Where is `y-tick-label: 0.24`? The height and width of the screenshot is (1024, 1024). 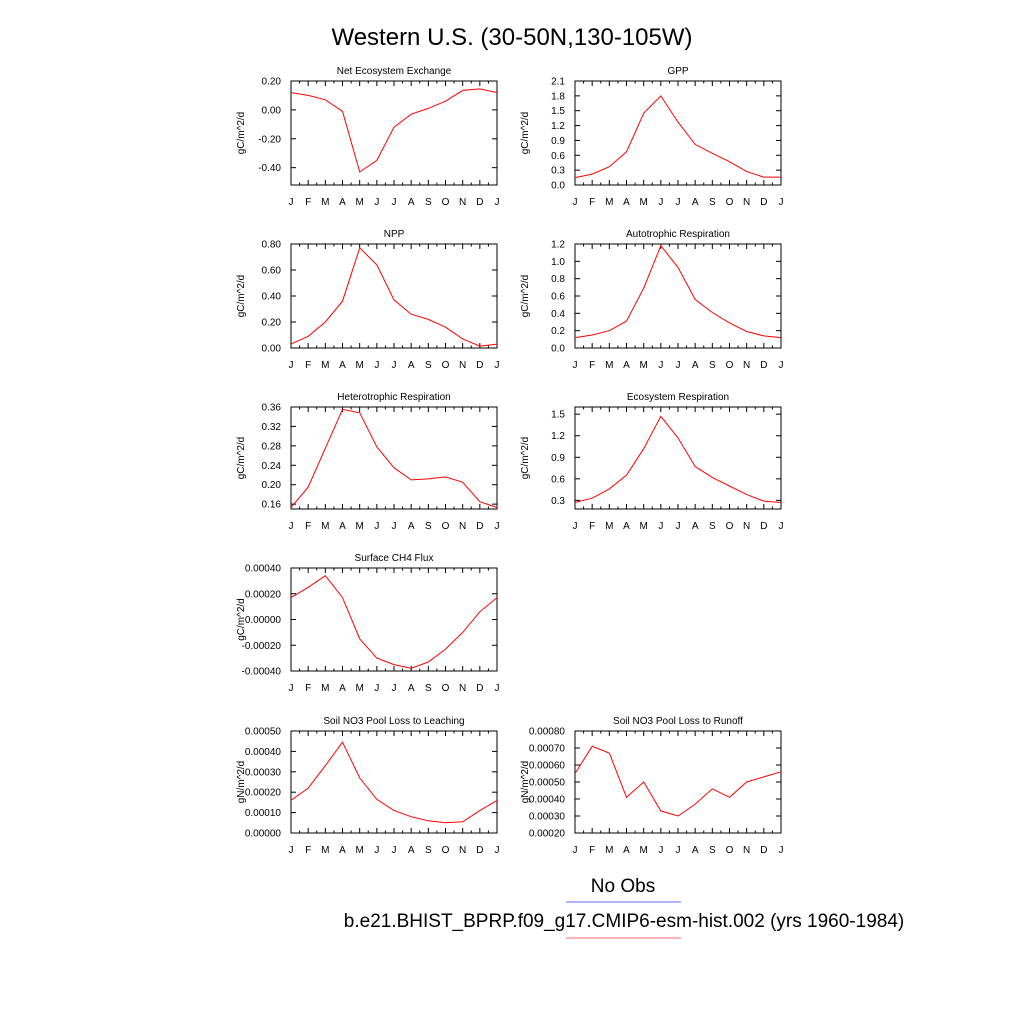 y-tick-label: 0.24 is located at coordinates (272, 466).